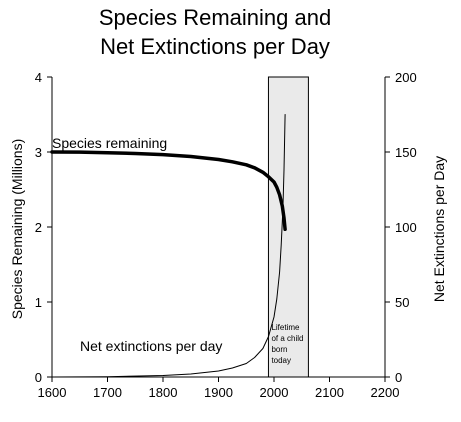 The height and width of the screenshot is (422, 461). What do you see at coordinates (218, 392) in the screenshot?
I see `x-tick-label: 1900` at bounding box center [218, 392].